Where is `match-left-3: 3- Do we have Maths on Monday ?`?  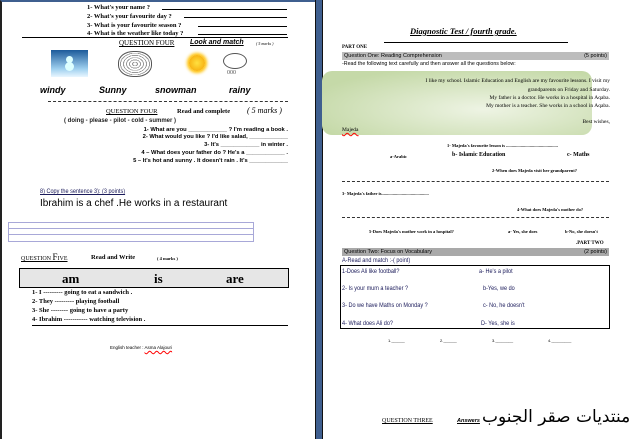 match-left-3: 3- Do we have Maths on Monday ? is located at coordinates (385, 305).